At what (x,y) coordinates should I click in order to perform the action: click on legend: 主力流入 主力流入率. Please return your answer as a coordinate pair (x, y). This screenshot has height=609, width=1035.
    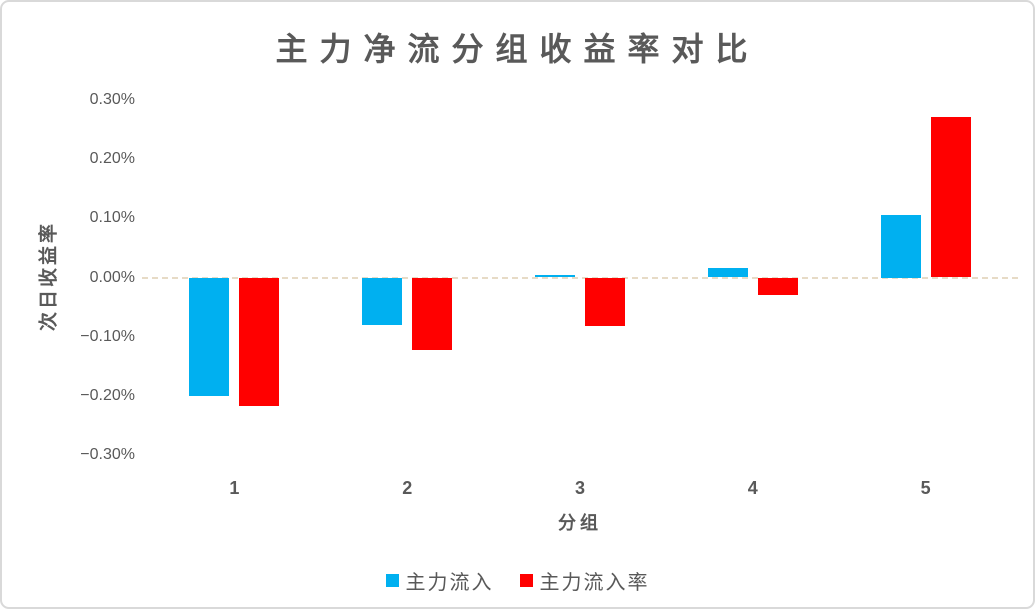
    Looking at the image, I should click on (517, 580).